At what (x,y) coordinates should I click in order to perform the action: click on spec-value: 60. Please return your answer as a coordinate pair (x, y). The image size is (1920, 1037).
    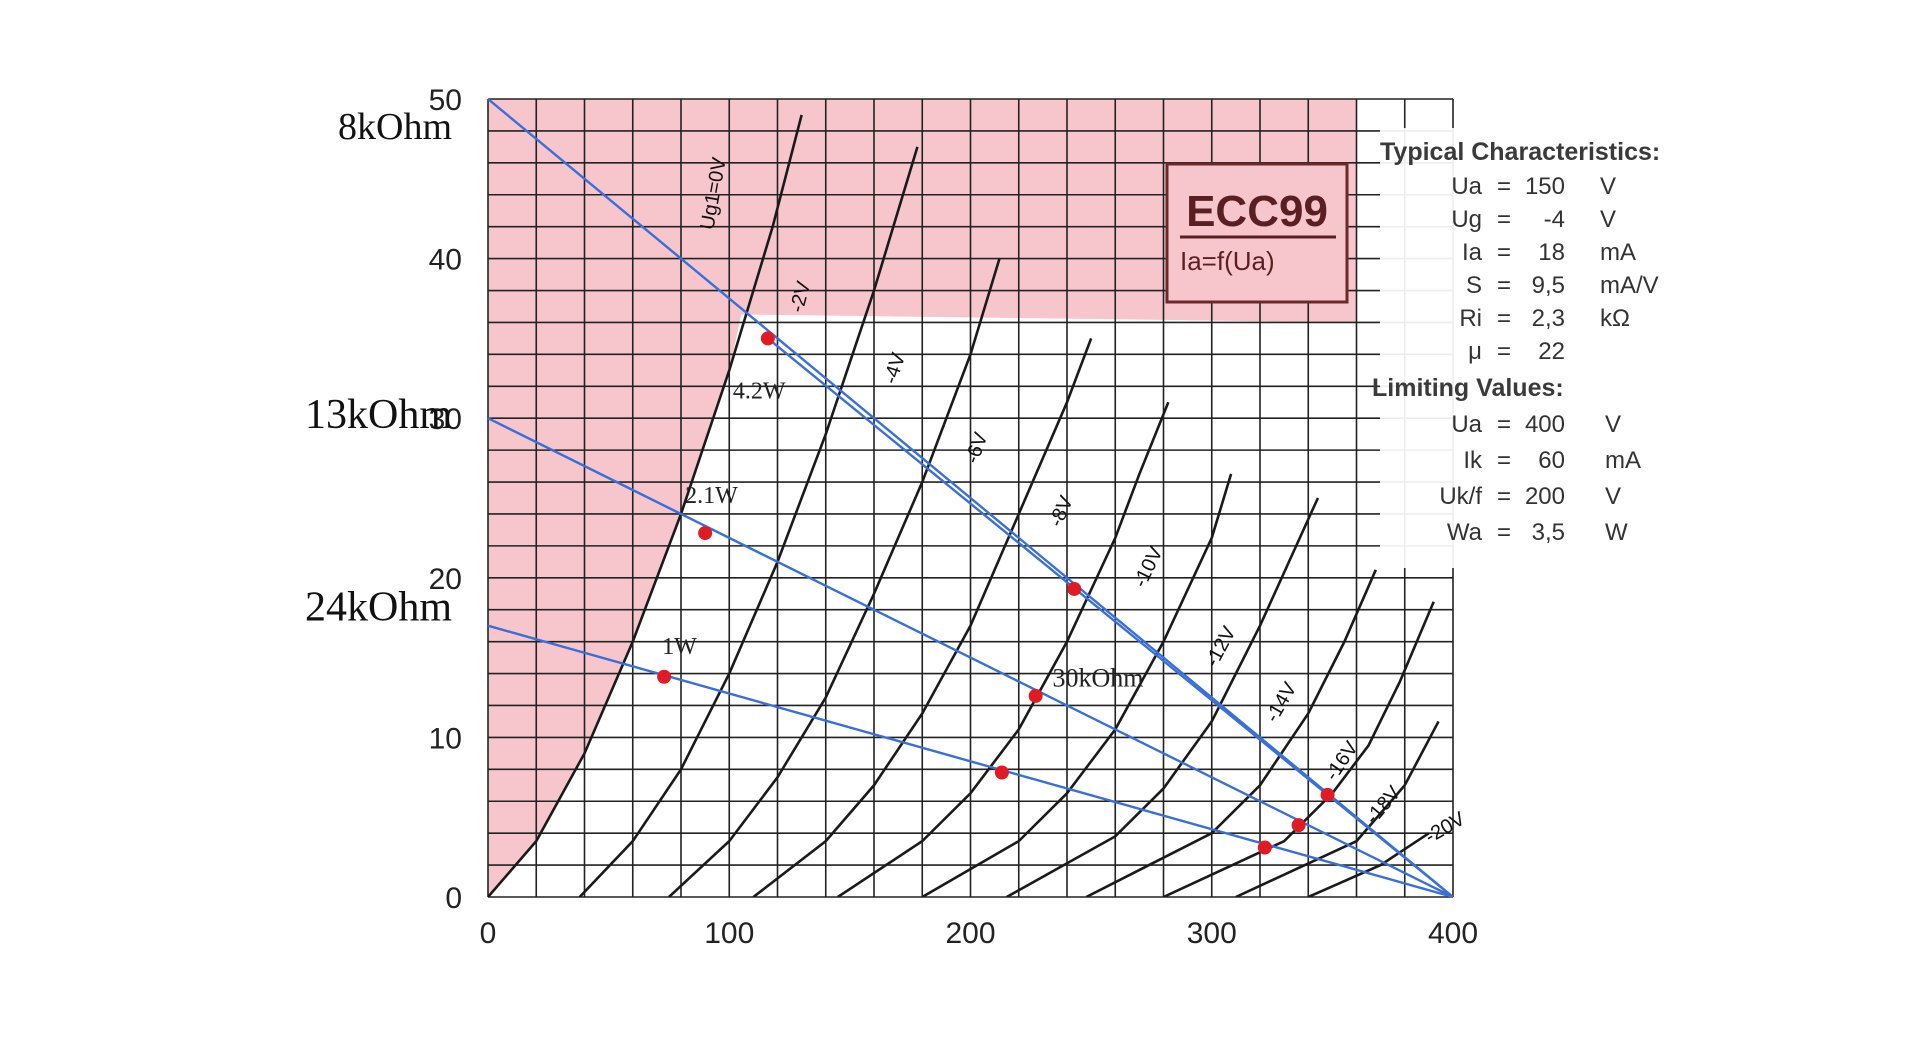
    Looking at the image, I should click on (1551, 460).